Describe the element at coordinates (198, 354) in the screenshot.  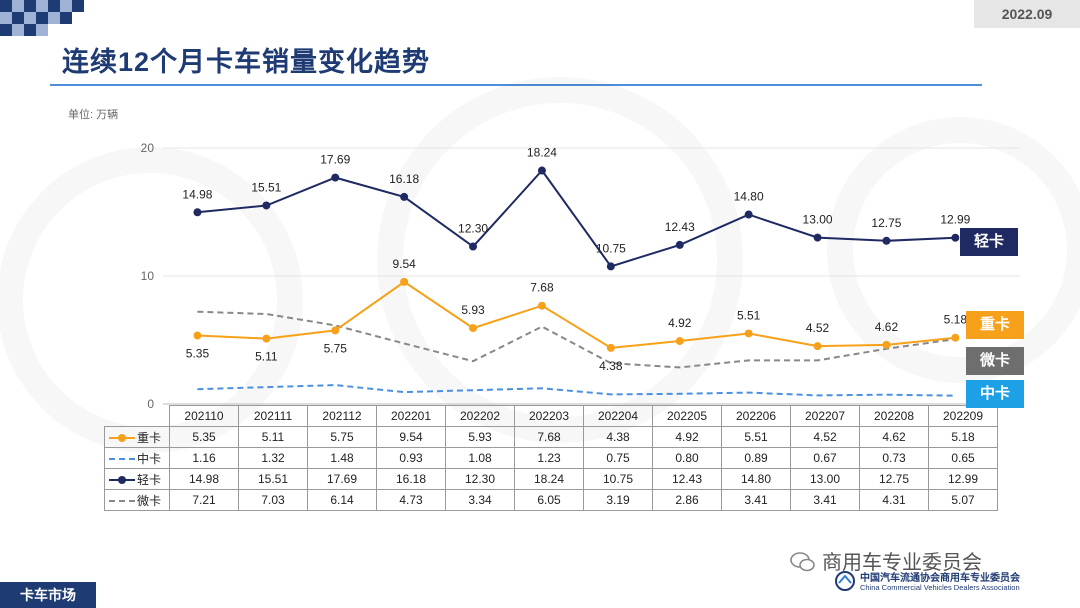
I see `data-label: 5.35` at that location.